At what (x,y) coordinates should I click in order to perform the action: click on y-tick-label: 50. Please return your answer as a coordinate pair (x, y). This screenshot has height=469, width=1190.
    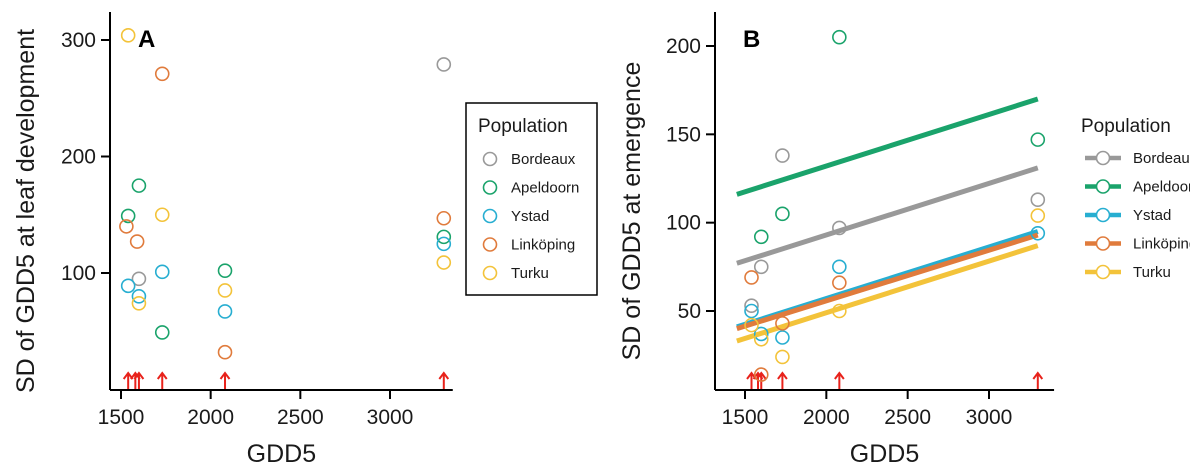
    Looking at the image, I should click on (689, 311).